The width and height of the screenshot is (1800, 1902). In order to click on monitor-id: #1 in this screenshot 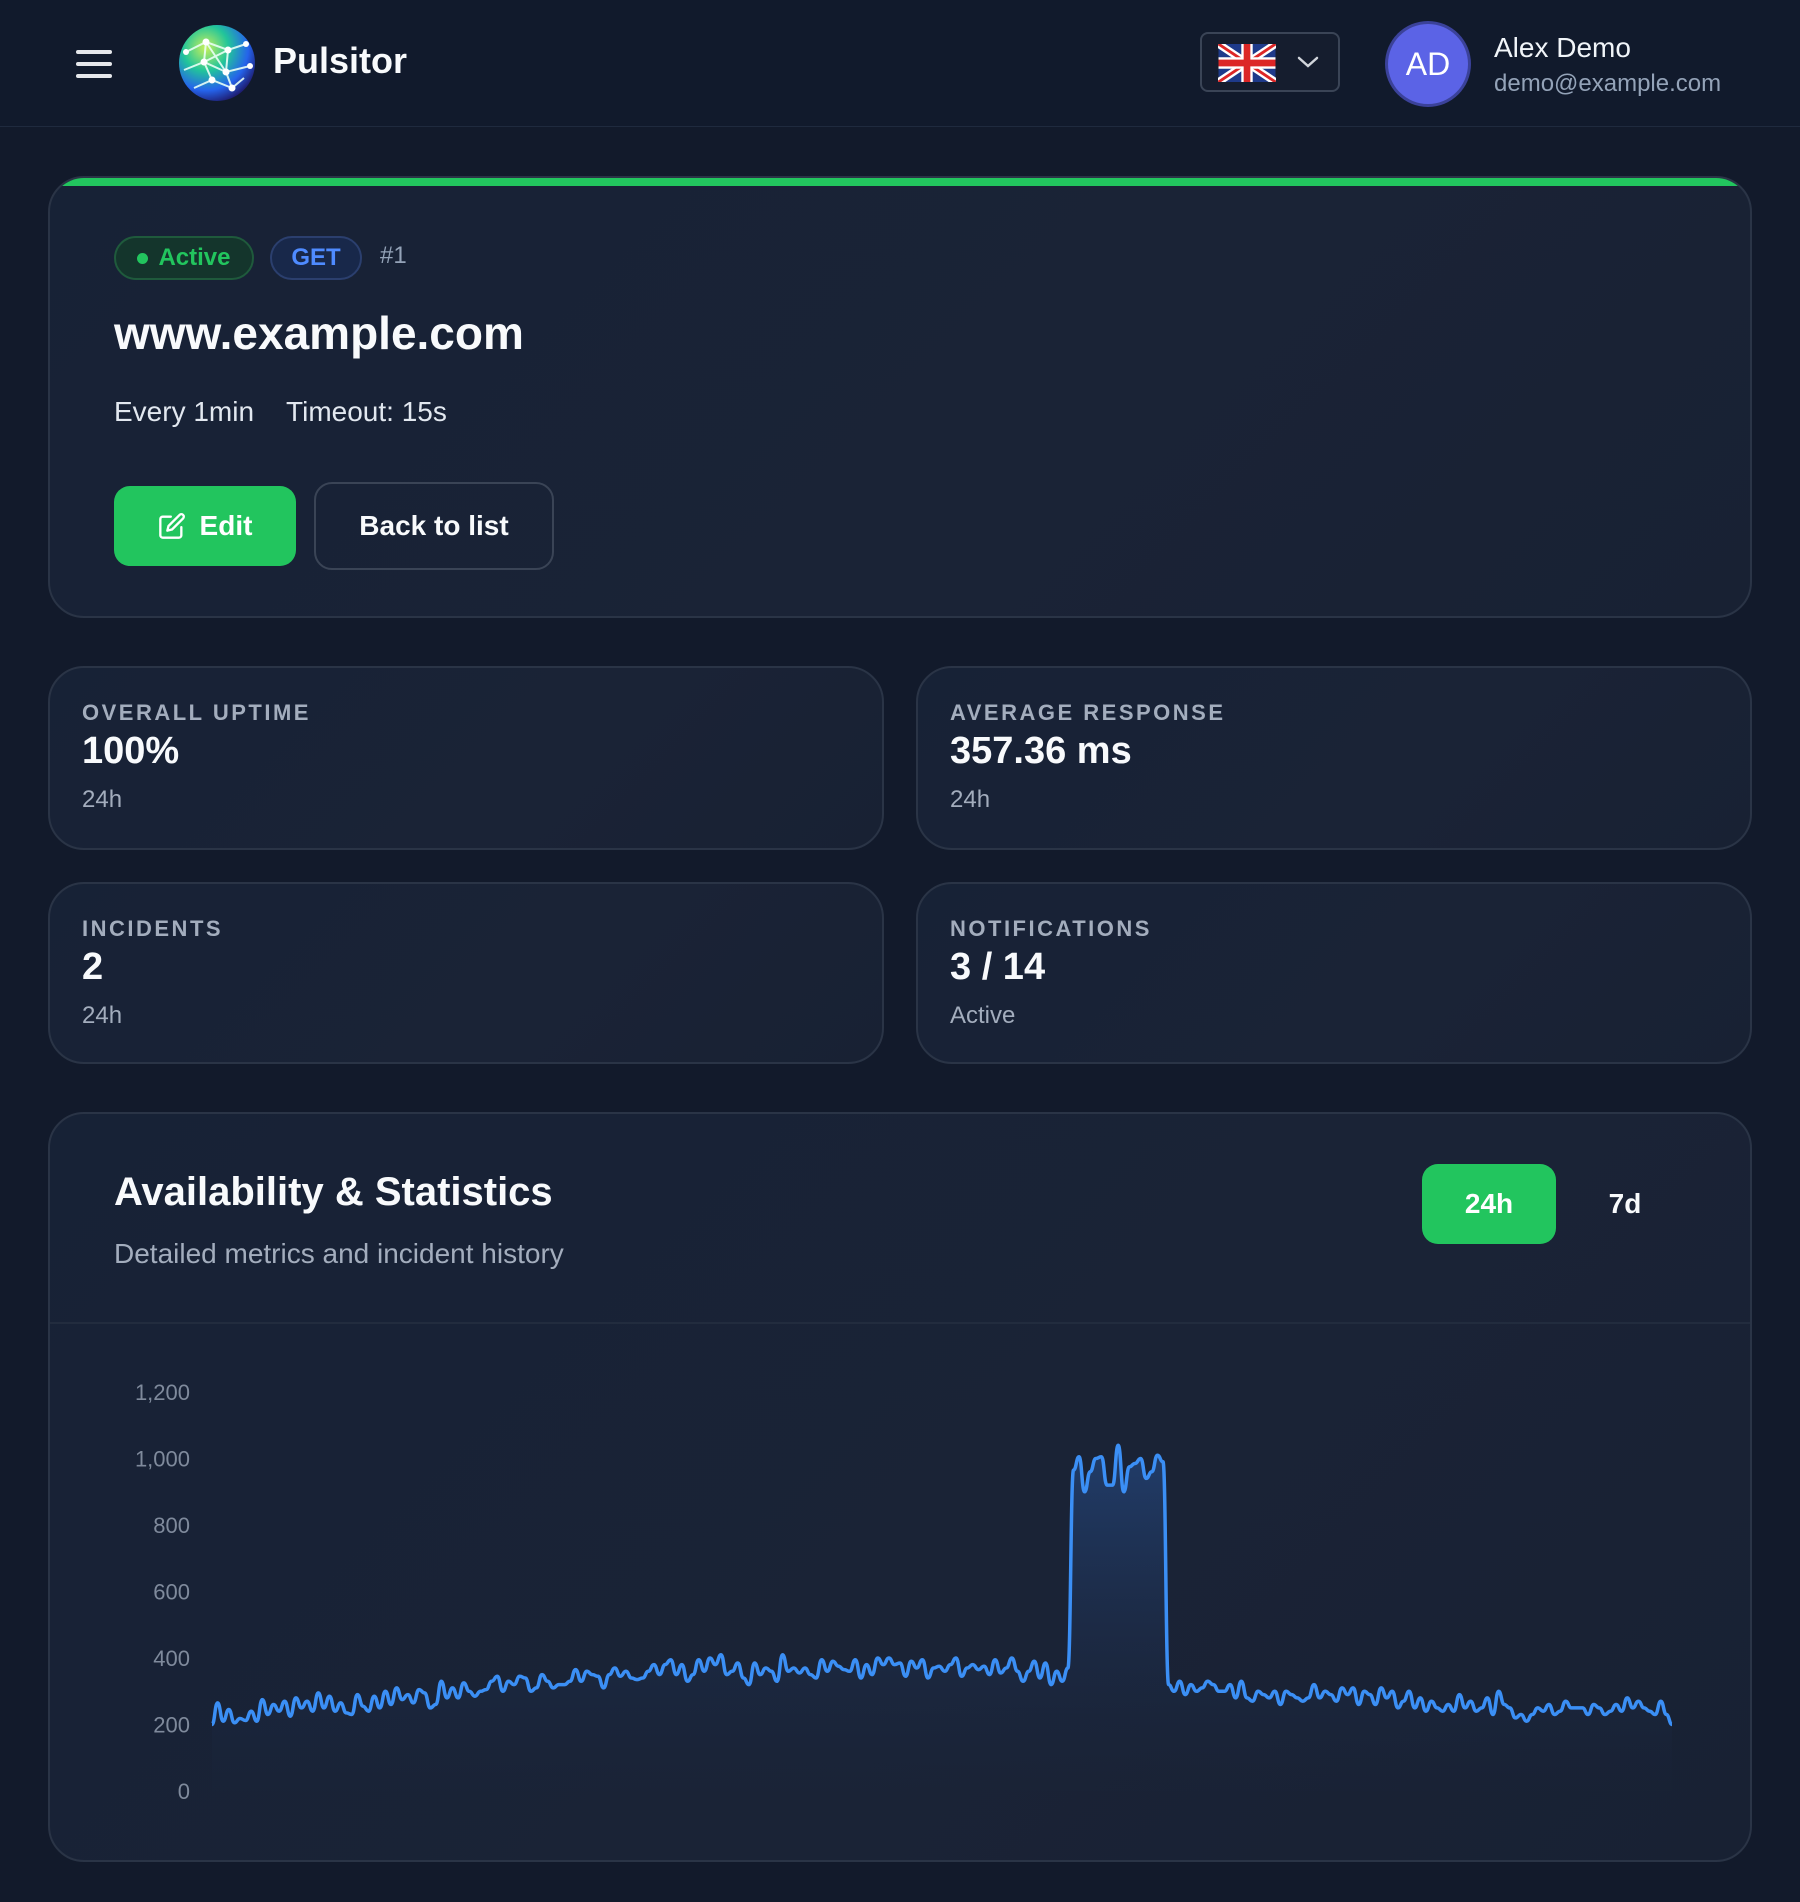, I will do `click(393, 255)`.